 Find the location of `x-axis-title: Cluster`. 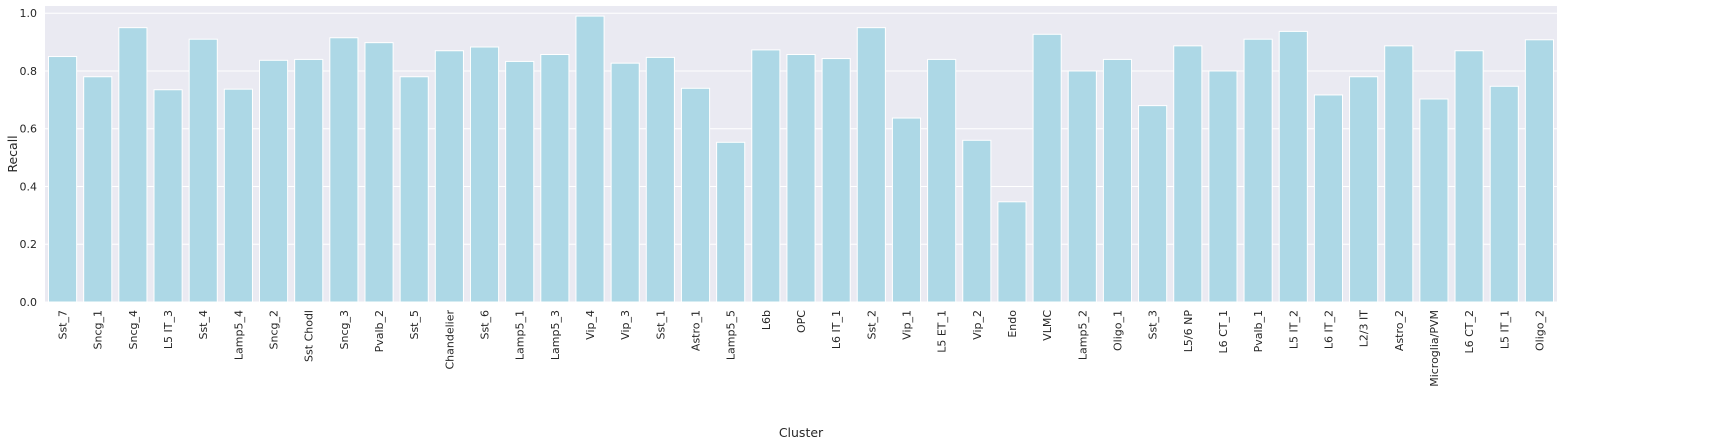

x-axis-title: Cluster is located at coordinates (801, 432).